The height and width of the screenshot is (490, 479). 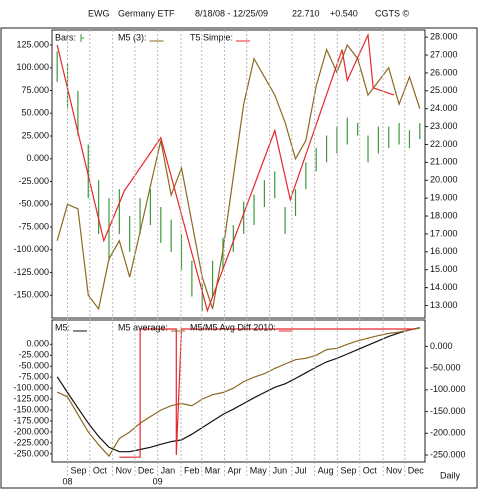 What do you see at coordinates (444, 269) in the screenshot?
I see `y2-tick-label: 15.000` at bounding box center [444, 269].